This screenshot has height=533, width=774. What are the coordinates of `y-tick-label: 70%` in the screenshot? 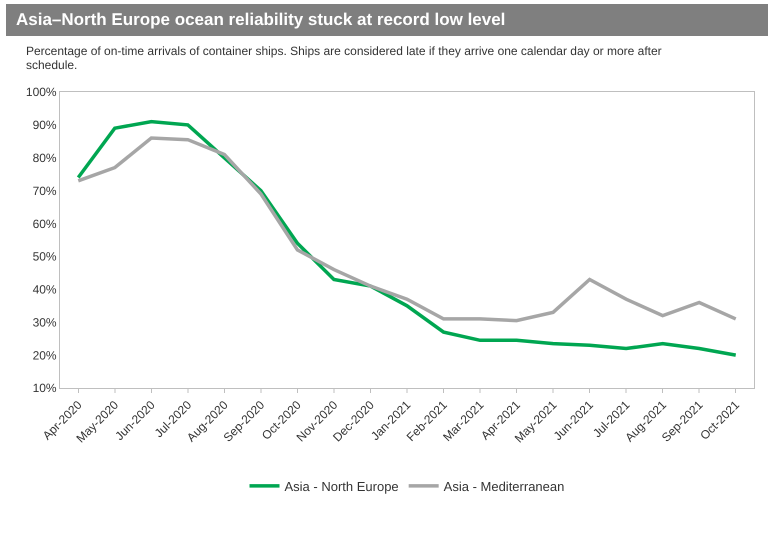 It's located at (44, 191).